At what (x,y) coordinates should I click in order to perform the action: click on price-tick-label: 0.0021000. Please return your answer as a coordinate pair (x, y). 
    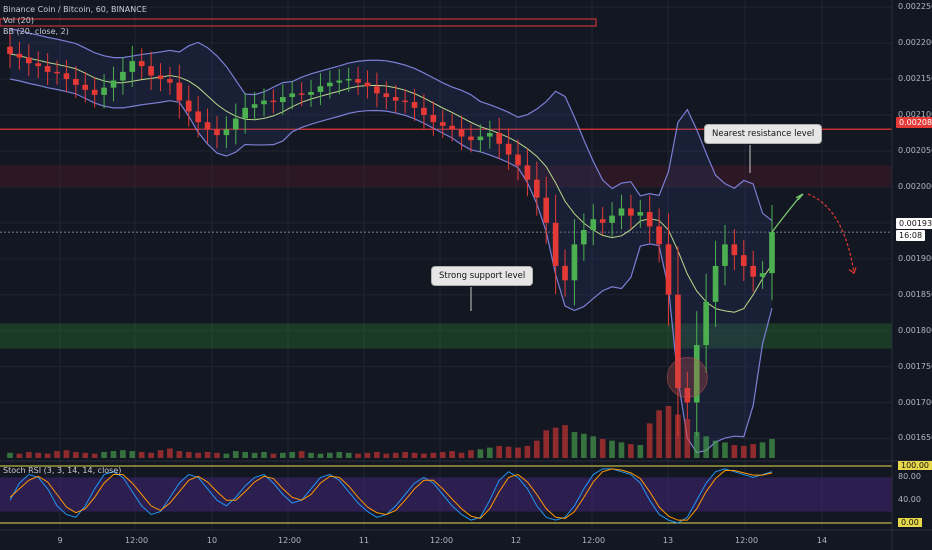
    Looking at the image, I should click on (915, 114).